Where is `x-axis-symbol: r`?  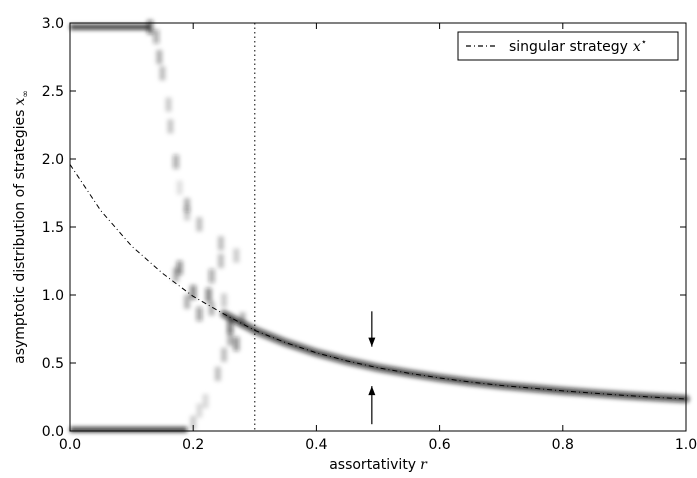
x-axis-symbol: r is located at coordinates (424, 465).